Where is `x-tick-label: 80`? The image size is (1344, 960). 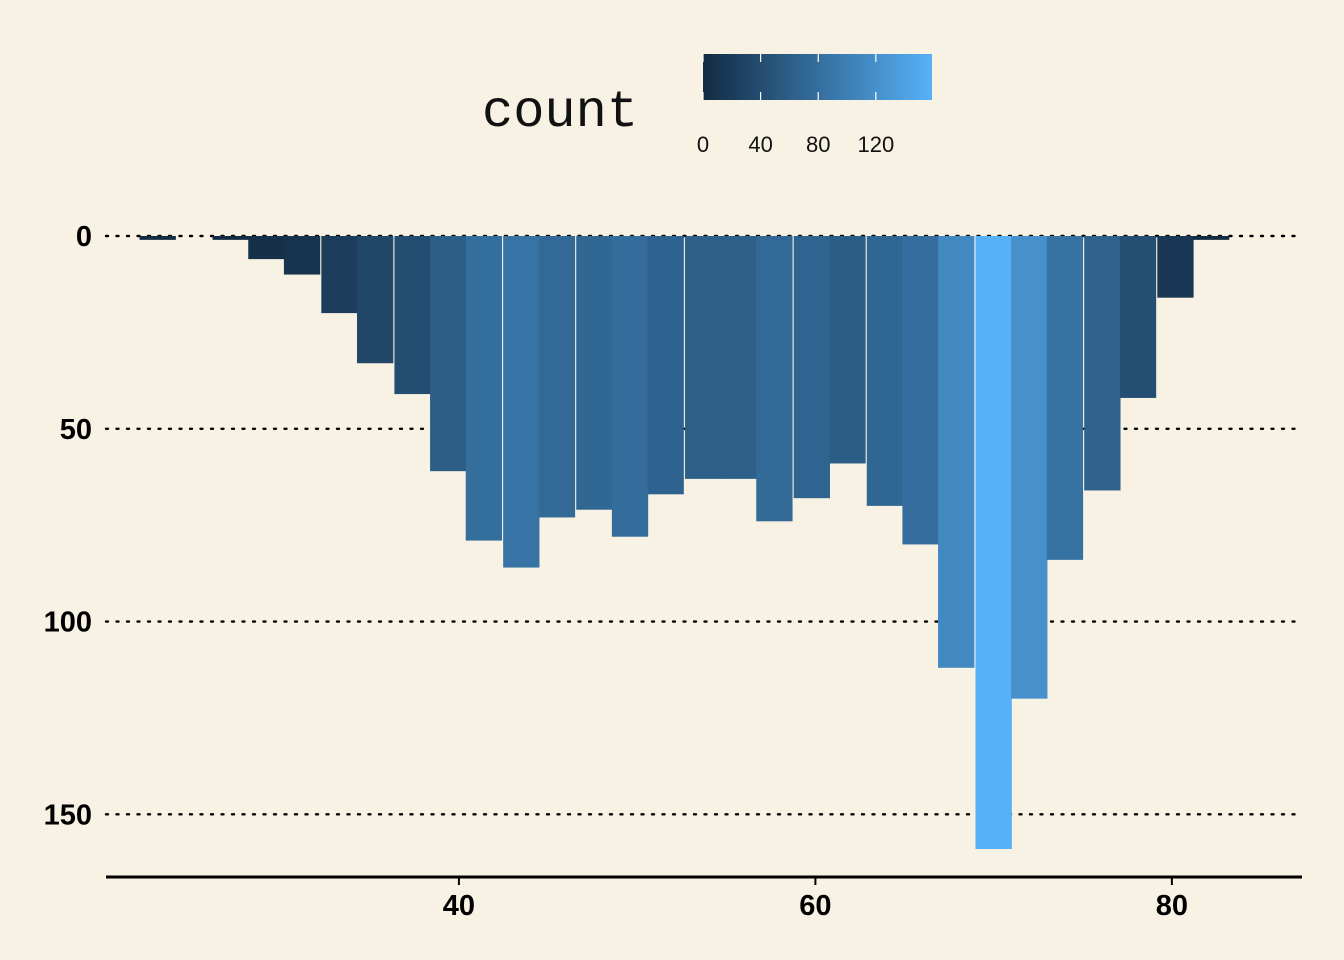
x-tick-label: 80 is located at coordinates (1172, 906).